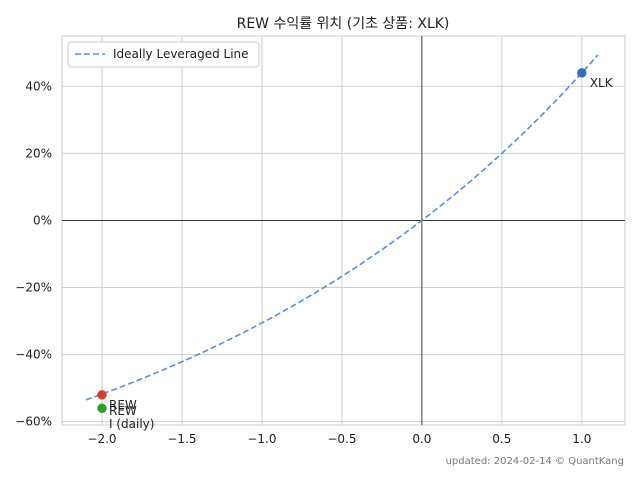 The height and width of the screenshot is (480, 640). I want to click on chart-title: REW 수익률 위치 (기초 상품: XLK), so click(343, 24).